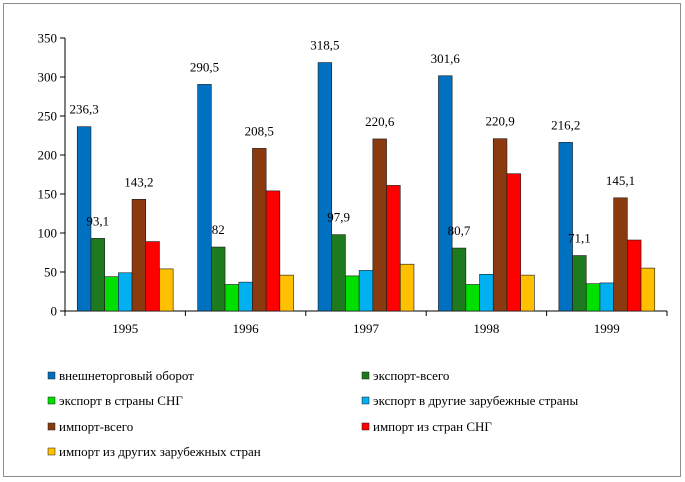 This screenshot has height=482, width=685. I want to click on y-axis: 0 50 100 150 200 250 300 350, so click(52, 175).